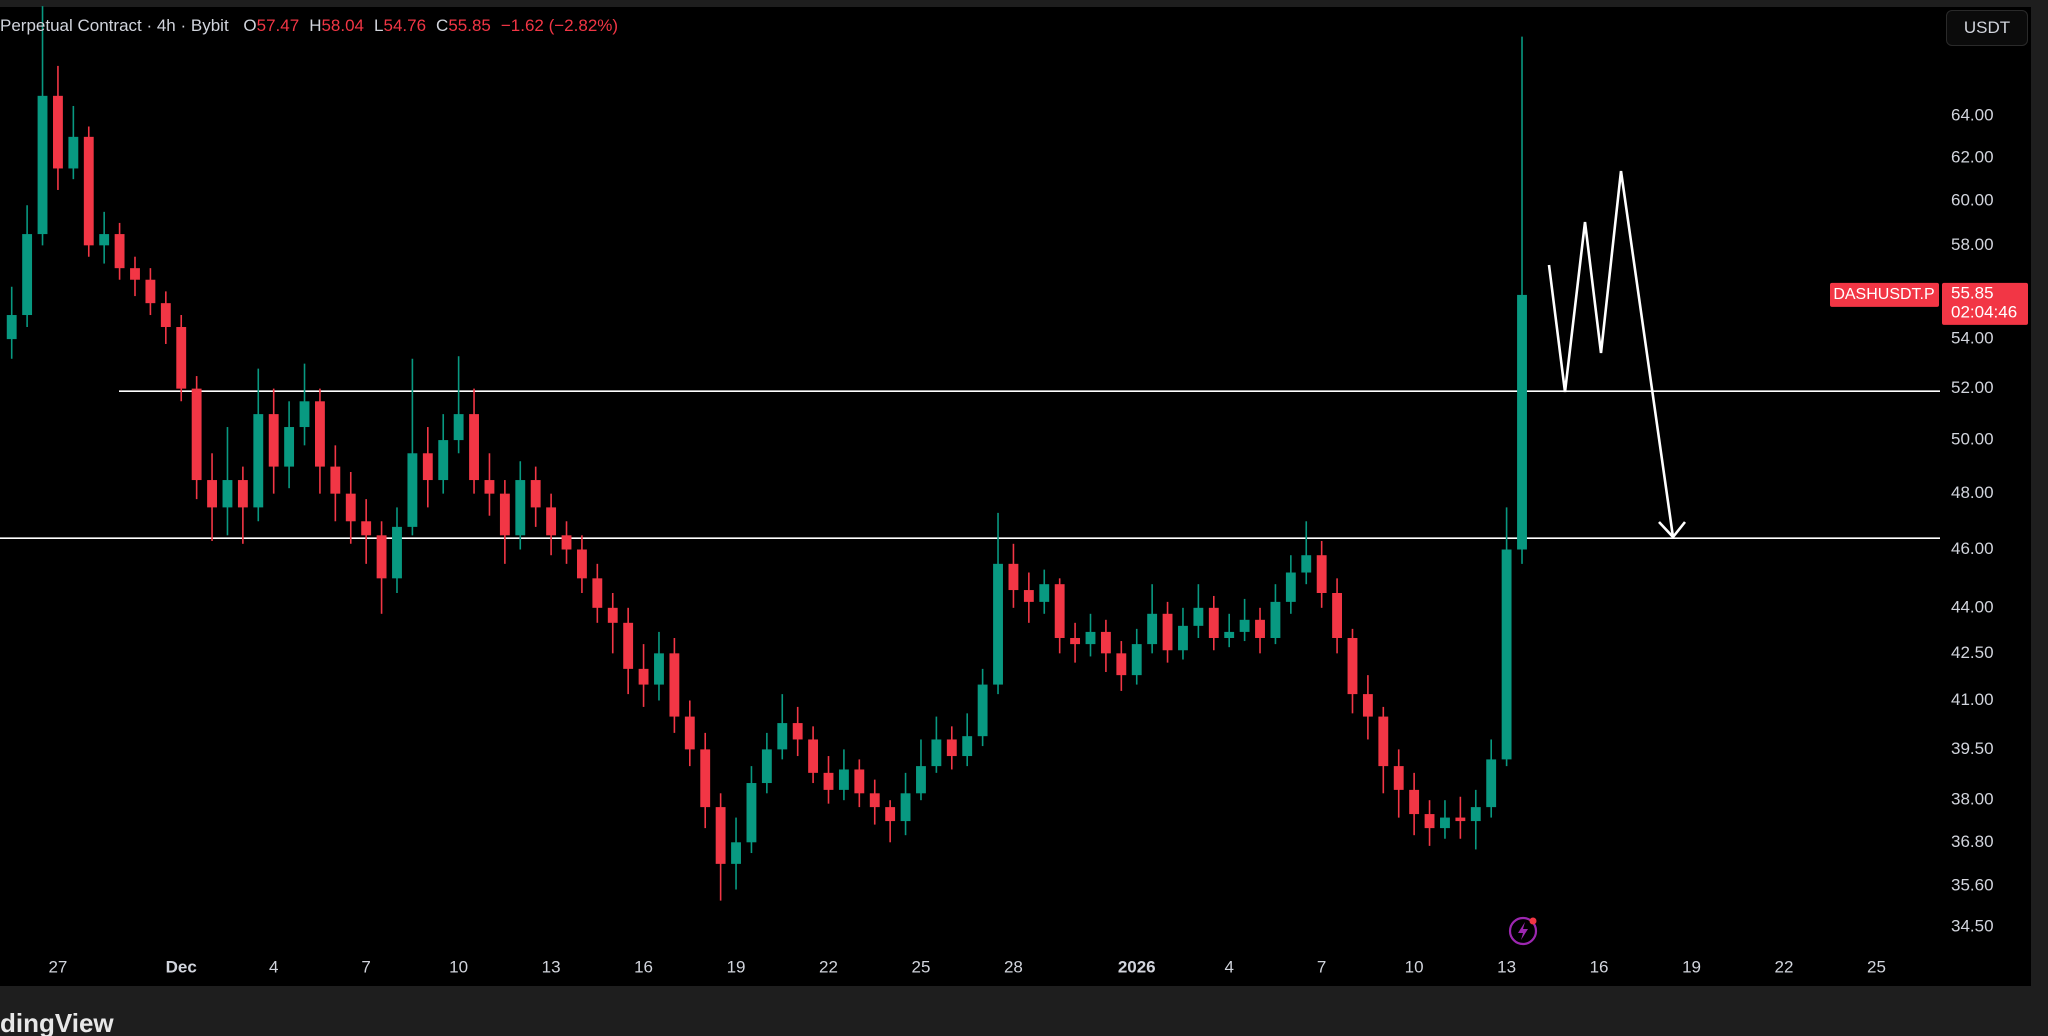 The height and width of the screenshot is (1036, 2048). I want to click on y-tick-label: 36.80, so click(1972, 841).